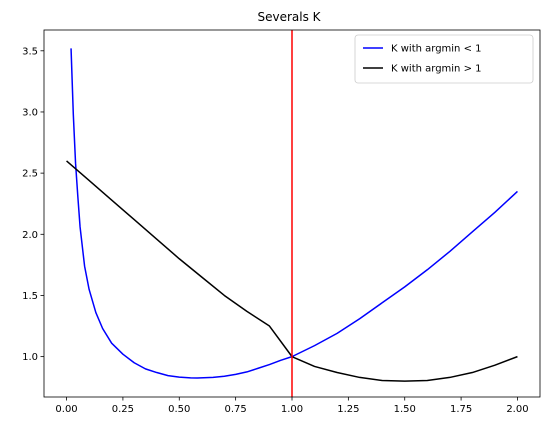  I want to click on x-tick-label: 1.75, so click(461, 409).